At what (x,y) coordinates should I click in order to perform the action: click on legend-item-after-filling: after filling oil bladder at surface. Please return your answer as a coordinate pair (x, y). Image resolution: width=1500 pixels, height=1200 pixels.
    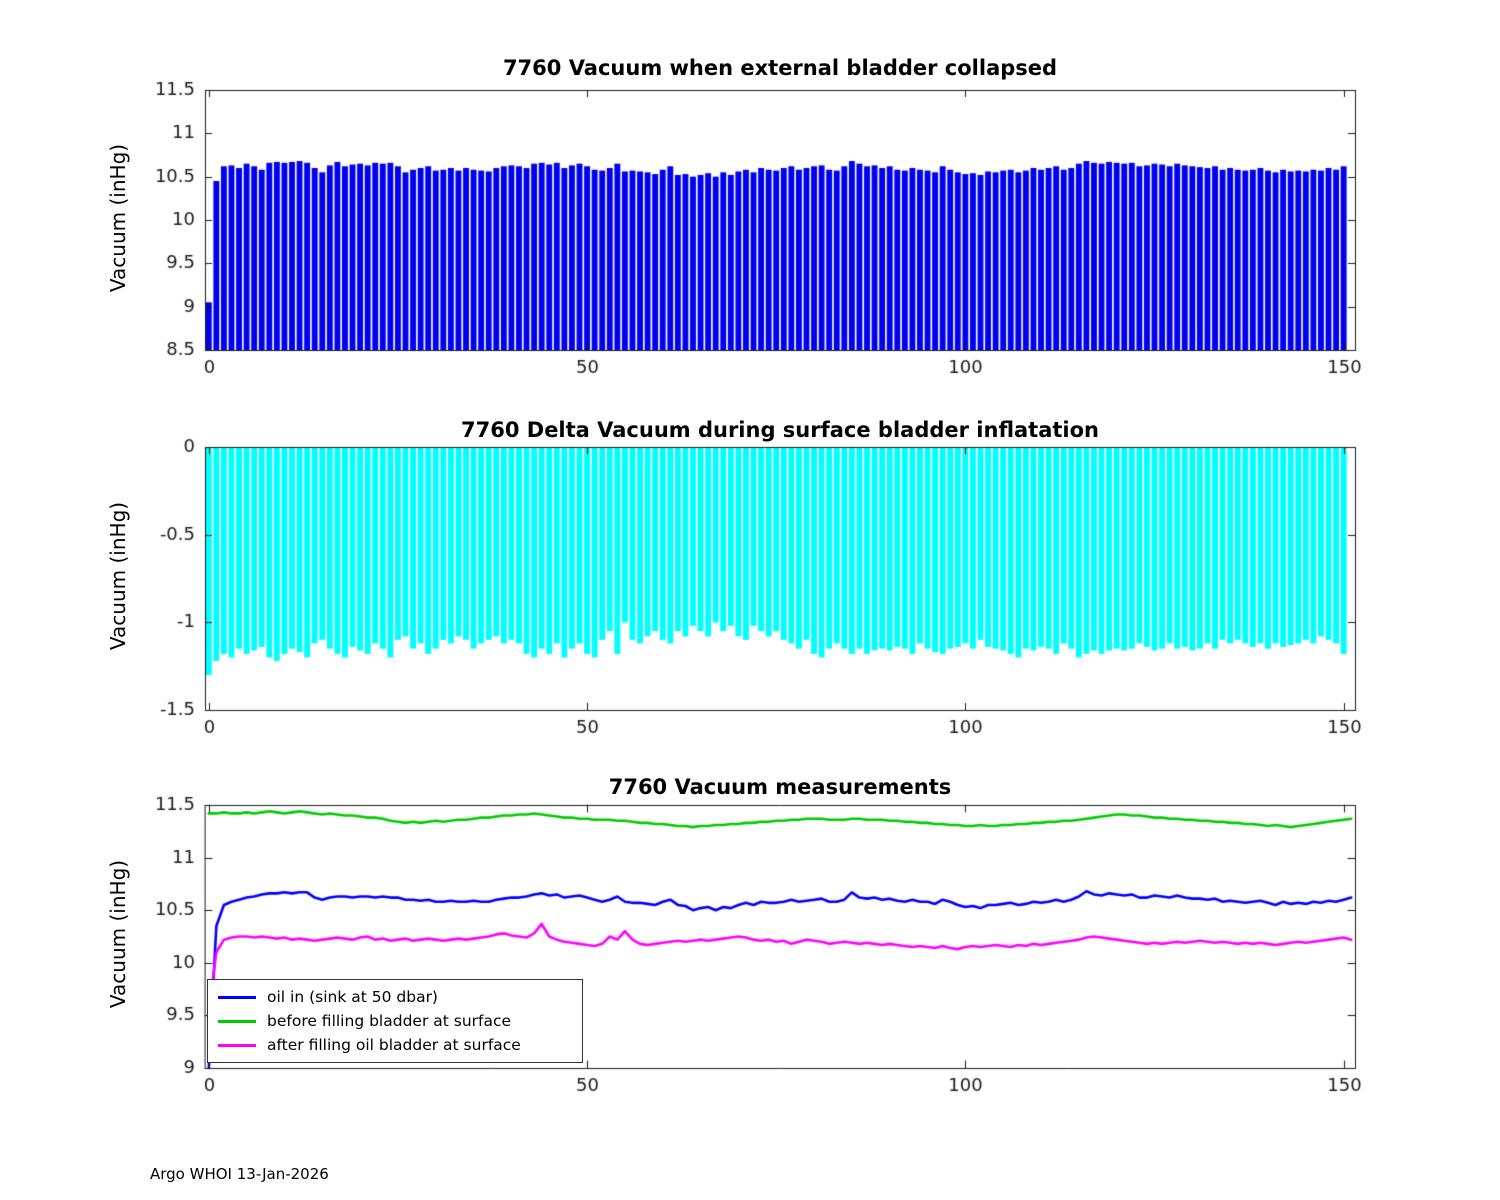
    Looking at the image, I should click on (395, 1045).